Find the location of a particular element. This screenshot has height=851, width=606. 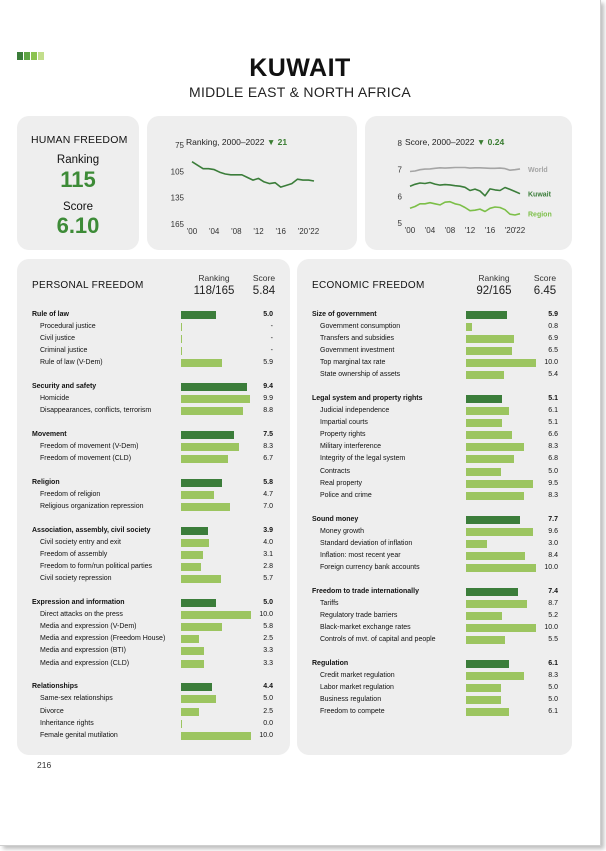

indicator-row: Procedural justice - is located at coordinates (147, 327).